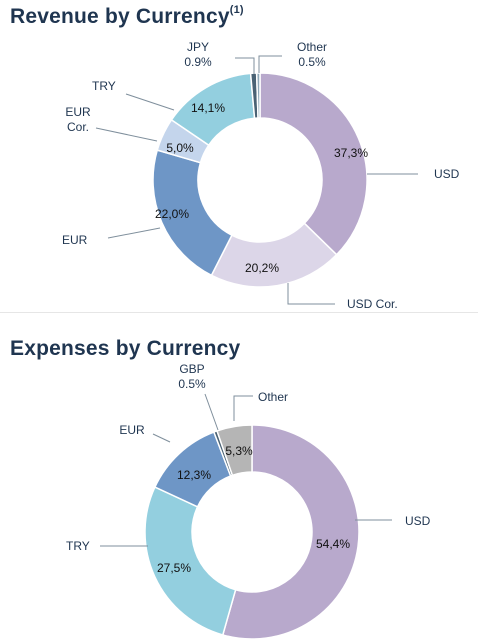 This screenshot has width=478, height=640. I want to click on revenue-slice-other, so click(258, 95).